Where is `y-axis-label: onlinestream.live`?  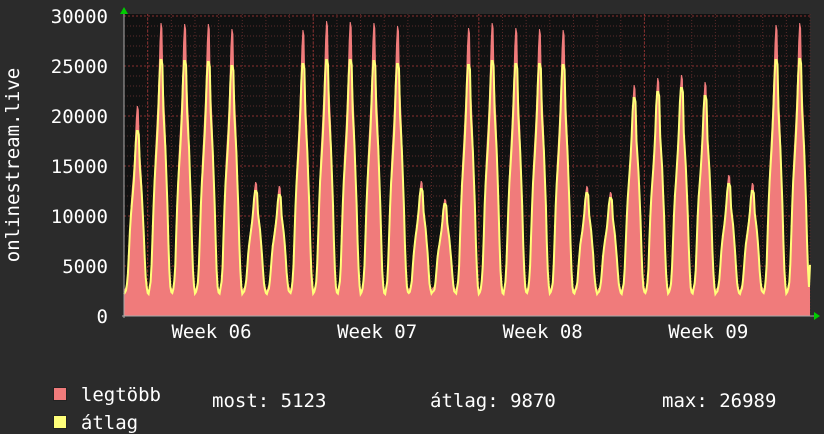
y-axis-label: onlinestream.live is located at coordinates (13, 165).